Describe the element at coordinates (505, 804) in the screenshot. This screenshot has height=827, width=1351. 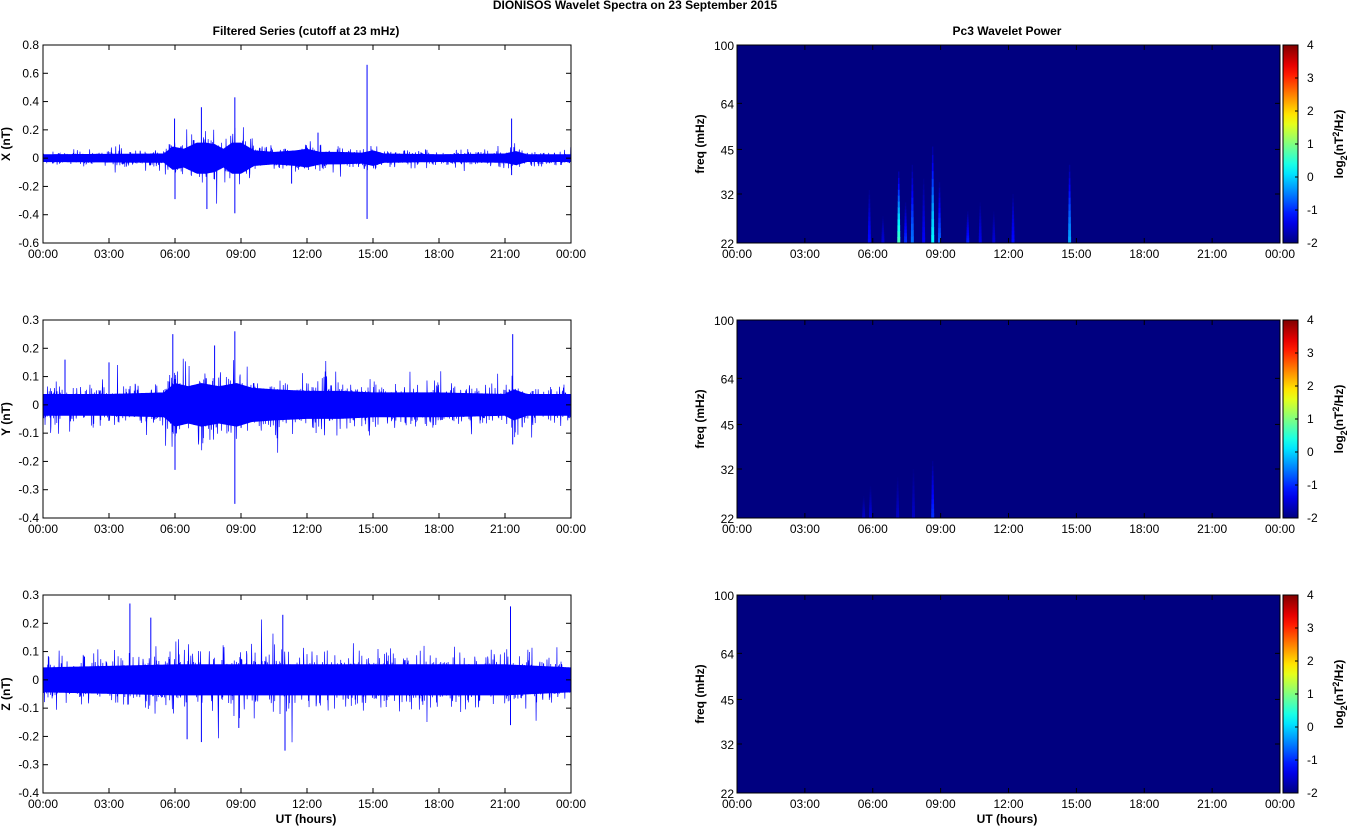
I see `series-z-xtick-label: 21:00` at that location.